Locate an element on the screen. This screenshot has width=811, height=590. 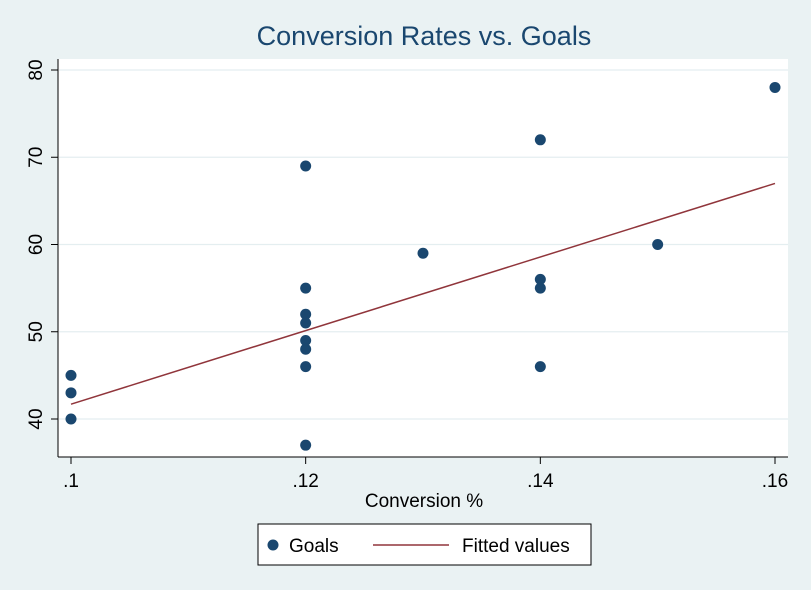
x-tick-label-1: .12 is located at coordinates (305, 481).